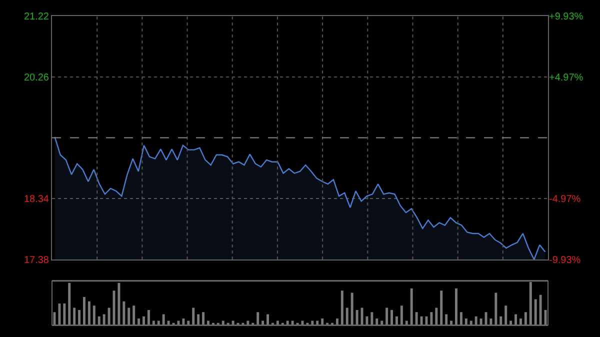  Describe the element at coordinates (566, 17) in the screenshot. I see `y2-tick-label: +9.93%` at that location.